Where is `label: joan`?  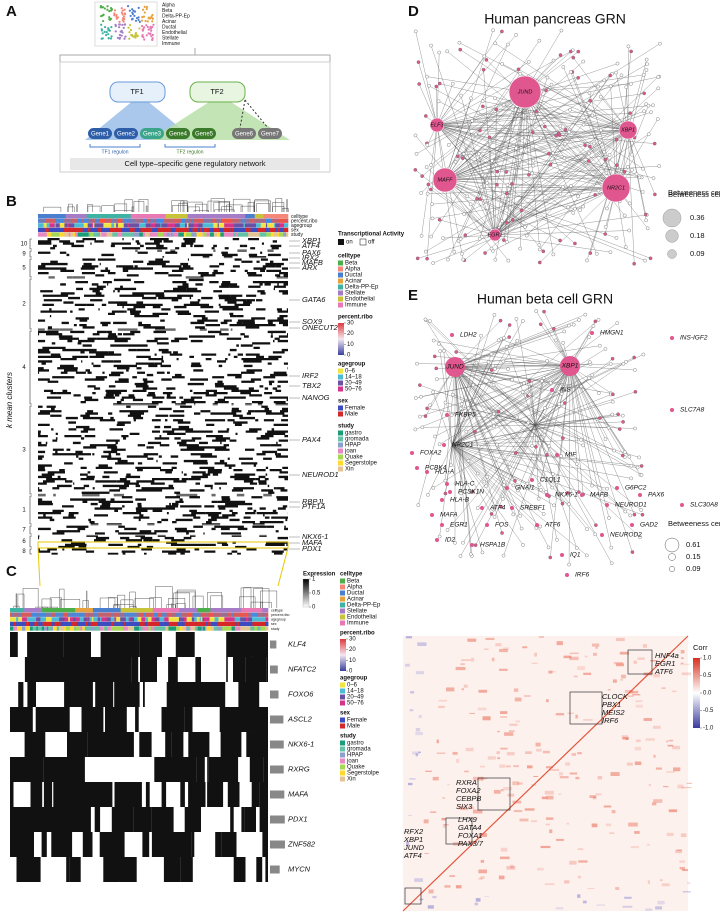
label: joan is located at coordinates (352, 762).